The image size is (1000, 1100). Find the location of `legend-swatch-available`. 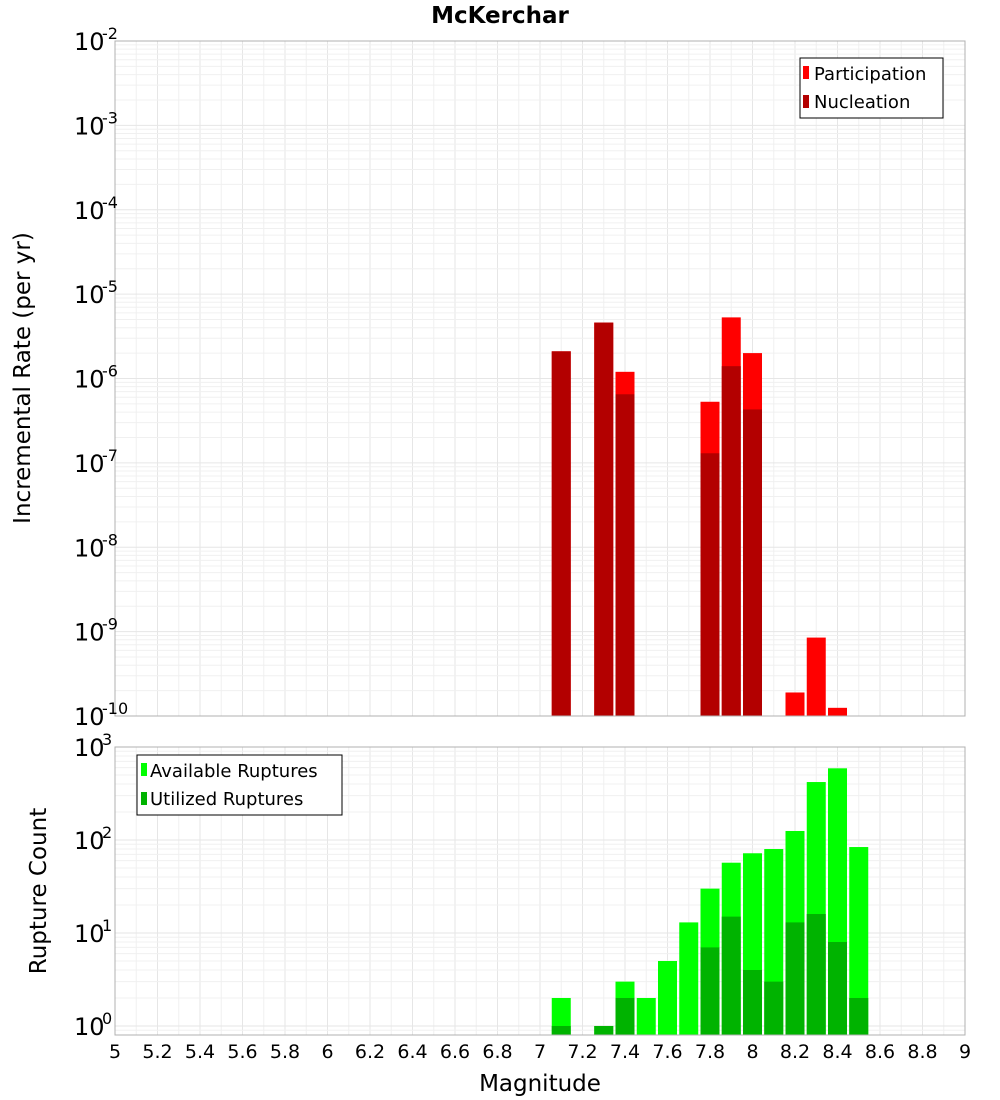

legend-swatch-available is located at coordinates (144, 769).